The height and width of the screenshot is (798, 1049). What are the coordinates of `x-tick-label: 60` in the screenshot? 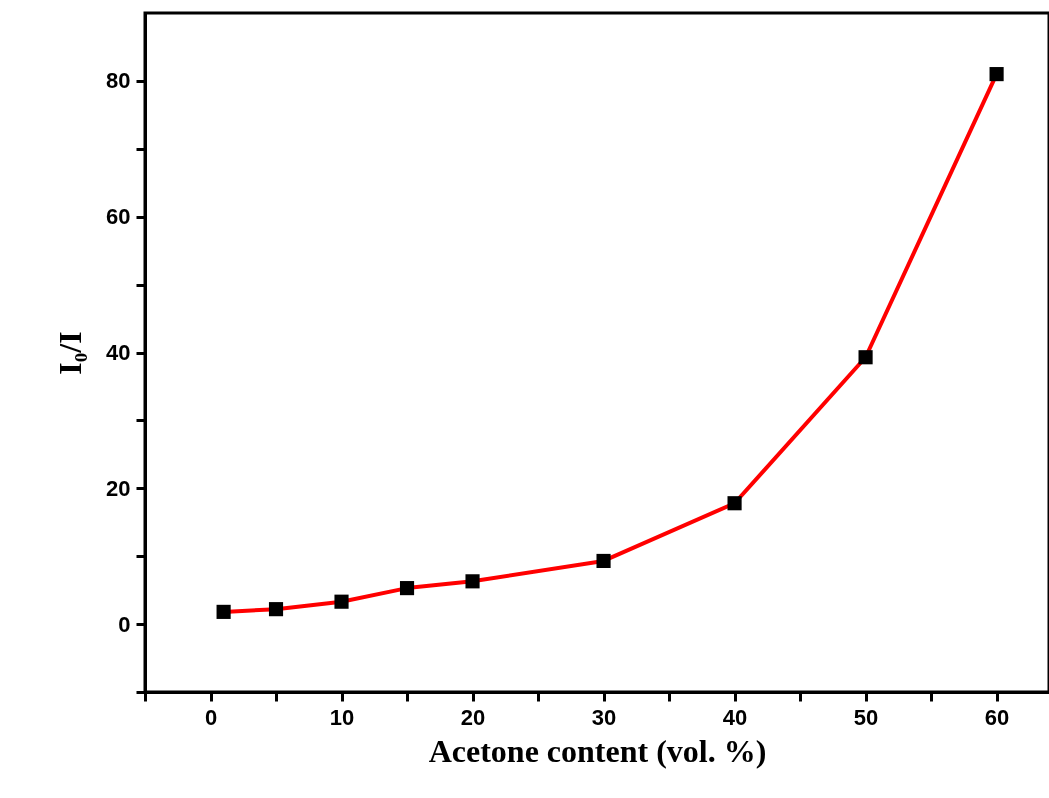 It's located at (997, 717).